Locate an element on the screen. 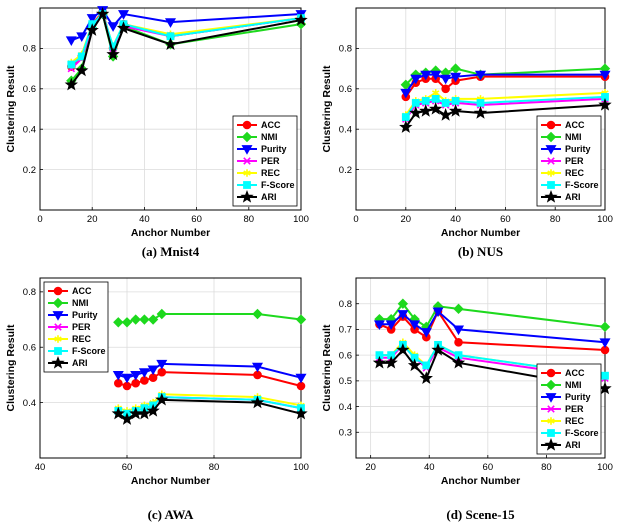 The height and width of the screenshot is (529, 622). series-f-score is located at coordinates (492, 360).